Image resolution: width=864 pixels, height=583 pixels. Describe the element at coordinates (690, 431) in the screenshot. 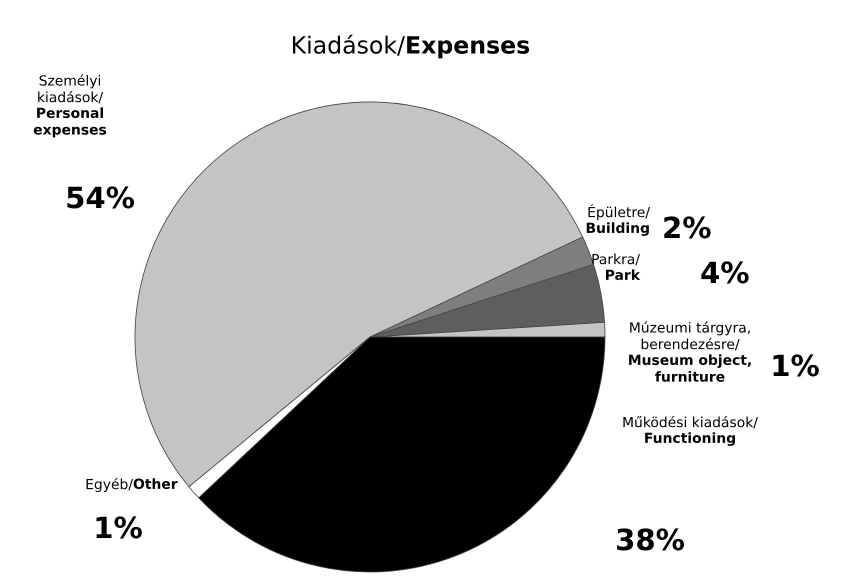

I see `slice-label: Működési kiadások/Functioning` at that location.